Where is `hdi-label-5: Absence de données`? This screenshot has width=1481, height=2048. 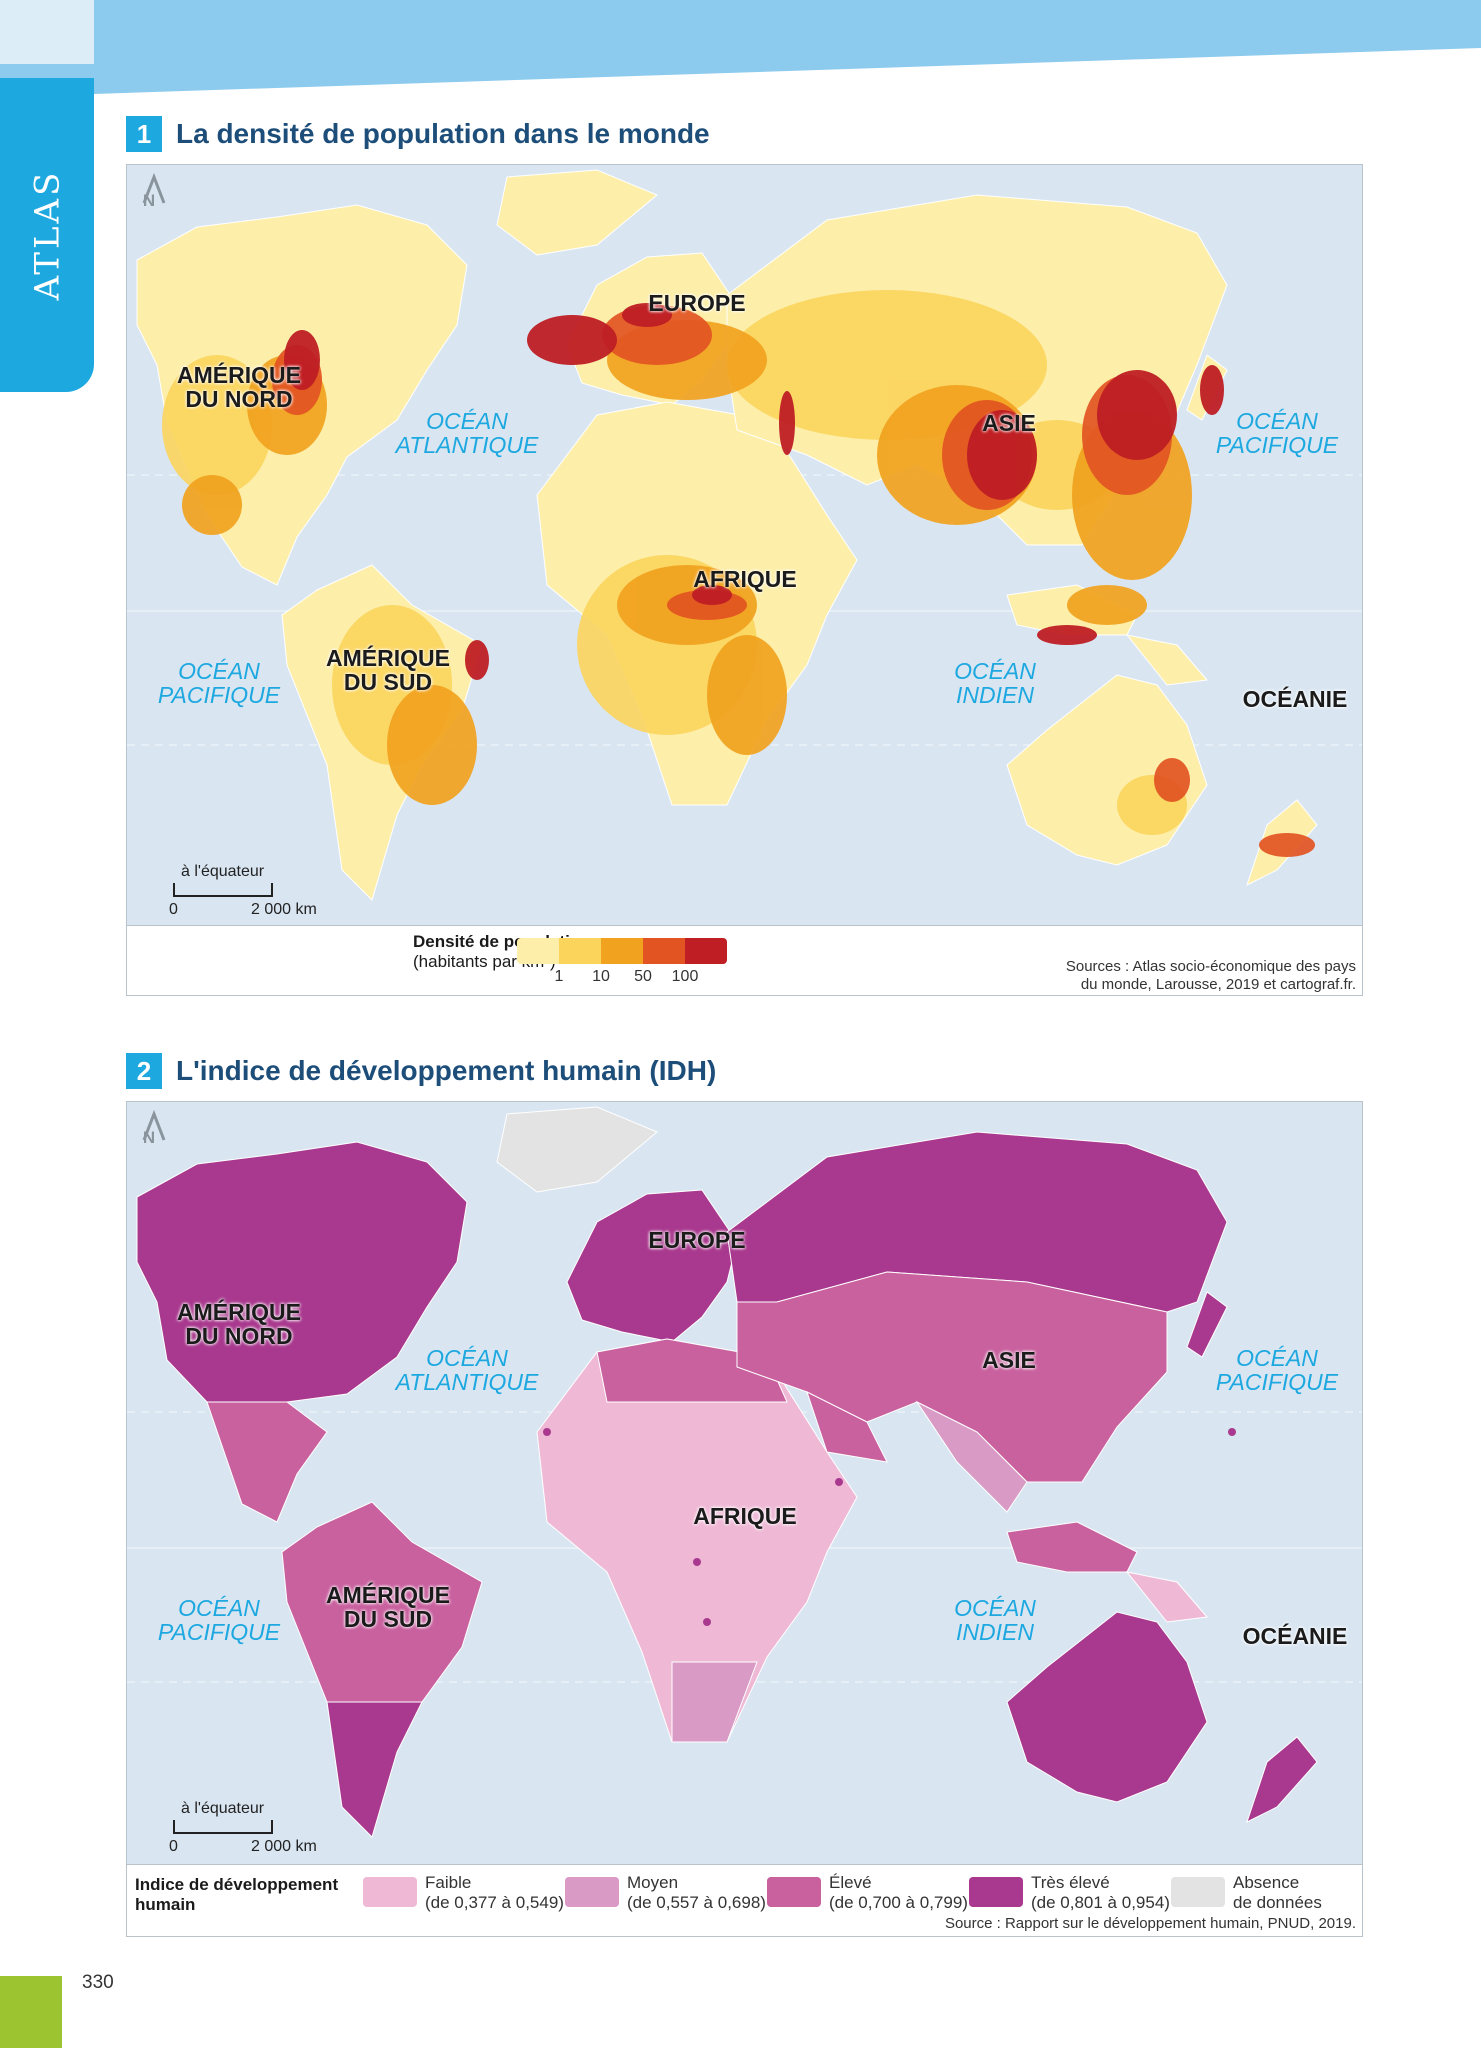 hdi-label-5: Absence de données is located at coordinates (1277, 1892).